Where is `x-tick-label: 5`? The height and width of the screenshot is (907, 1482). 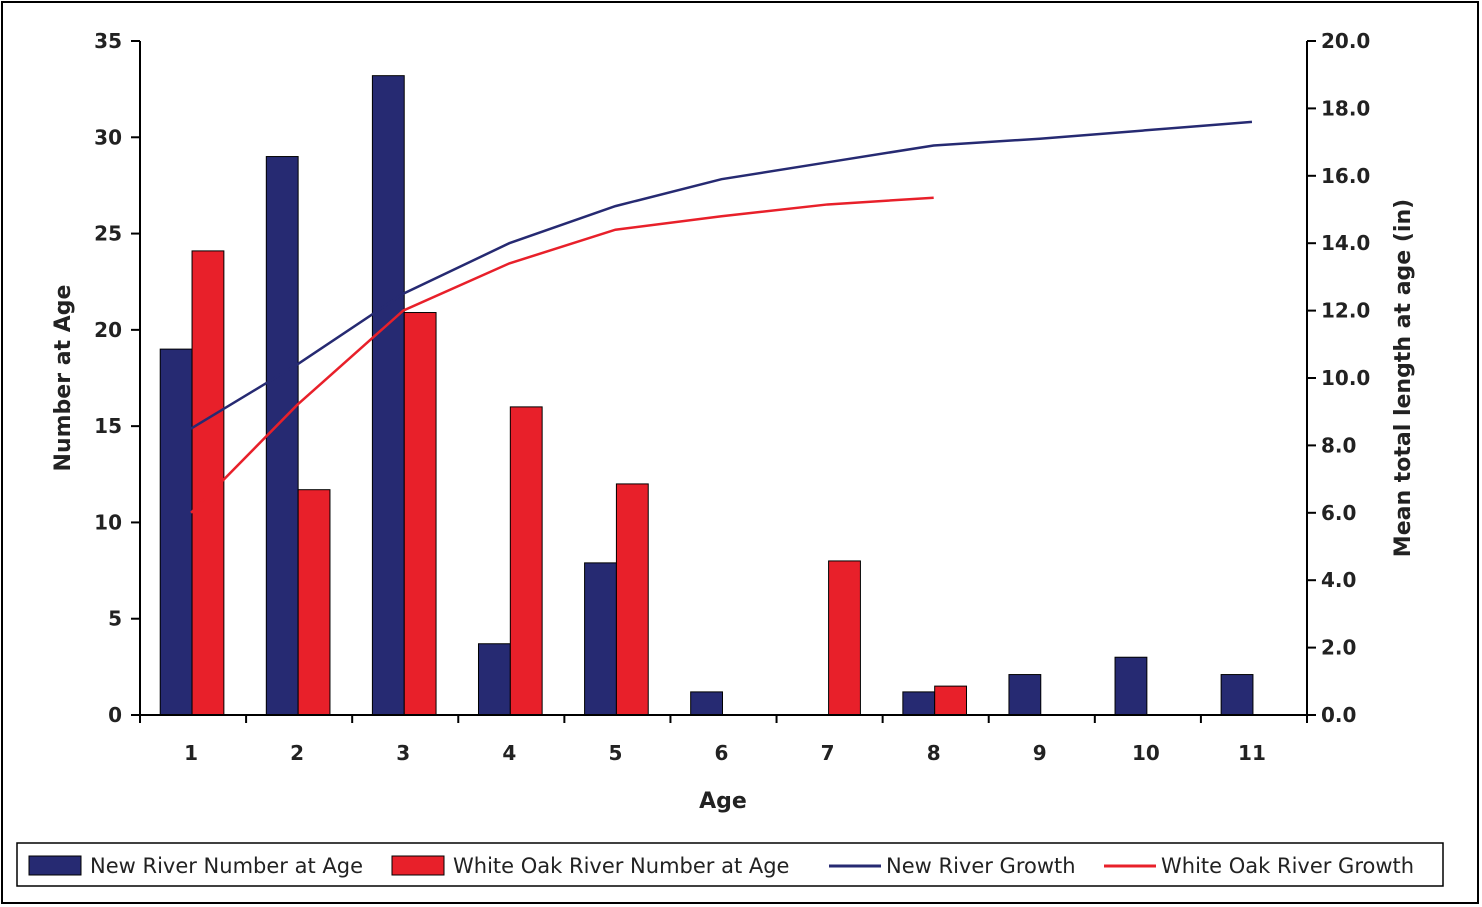 x-tick-label: 5 is located at coordinates (615, 753).